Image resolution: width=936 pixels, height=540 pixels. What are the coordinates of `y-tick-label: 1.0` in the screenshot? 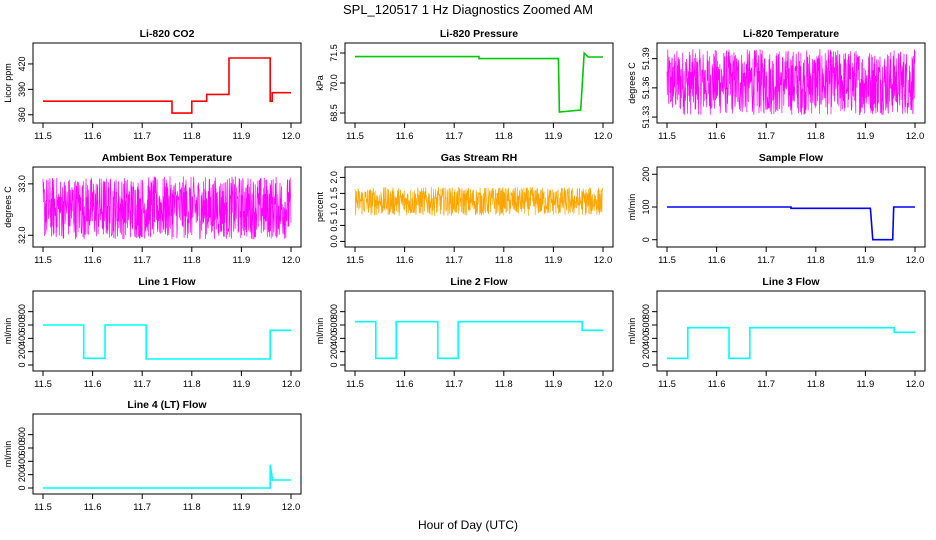 It's located at (334, 209).